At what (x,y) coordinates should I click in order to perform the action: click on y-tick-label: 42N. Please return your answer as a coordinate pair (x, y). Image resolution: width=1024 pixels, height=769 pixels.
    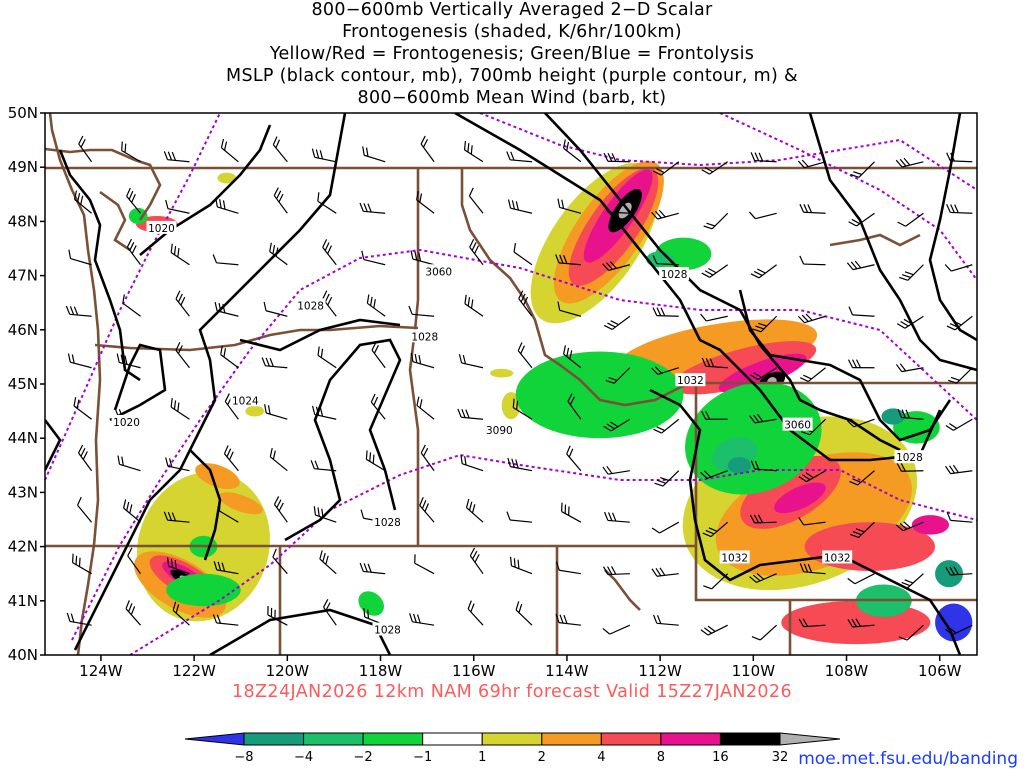
    Looking at the image, I should click on (23, 547).